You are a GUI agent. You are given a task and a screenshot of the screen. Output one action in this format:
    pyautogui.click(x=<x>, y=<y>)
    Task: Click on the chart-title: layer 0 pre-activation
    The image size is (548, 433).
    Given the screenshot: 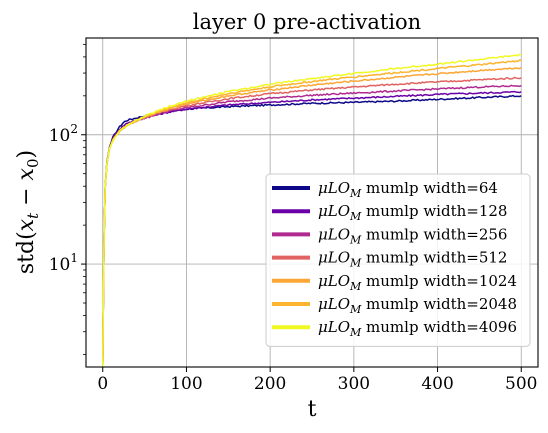 What is the action you would take?
    pyautogui.click(x=307, y=22)
    